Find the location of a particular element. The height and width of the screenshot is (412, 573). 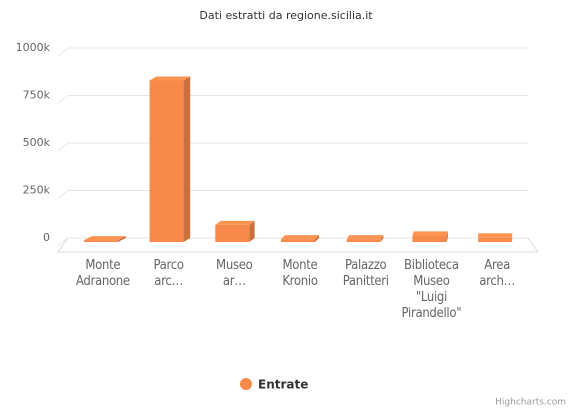

x-tick-label: Palazzo Panitteri is located at coordinates (365, 273).